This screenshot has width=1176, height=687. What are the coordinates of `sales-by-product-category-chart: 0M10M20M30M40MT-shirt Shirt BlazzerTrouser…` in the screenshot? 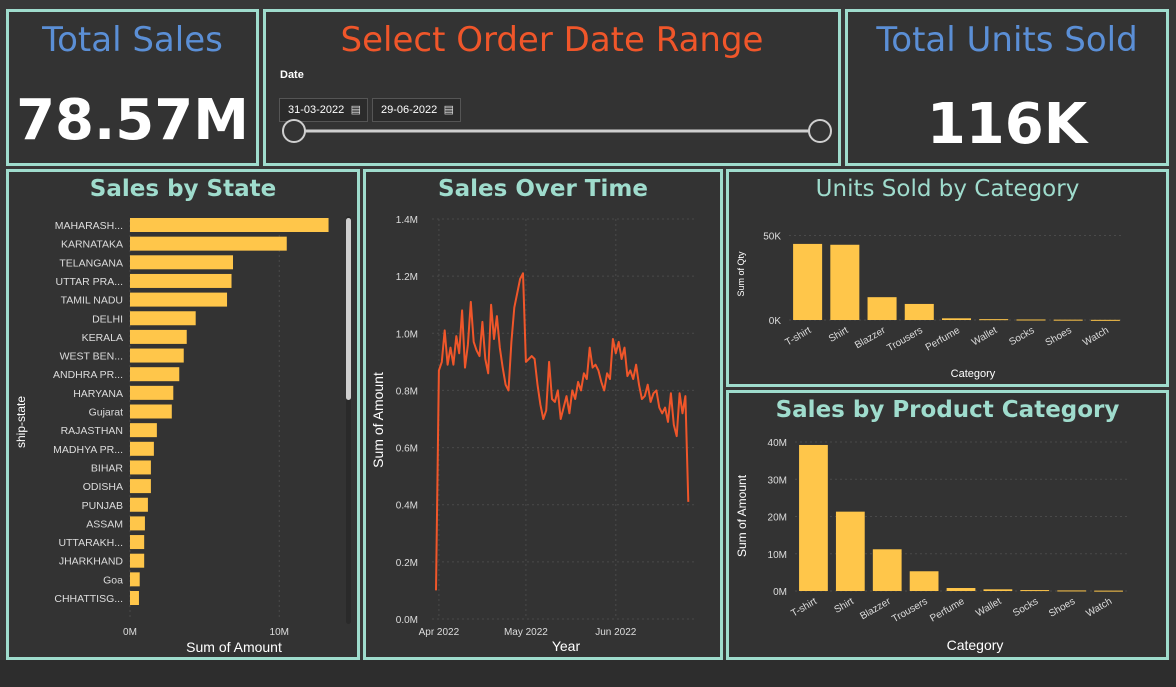 It's located at (947, 525).